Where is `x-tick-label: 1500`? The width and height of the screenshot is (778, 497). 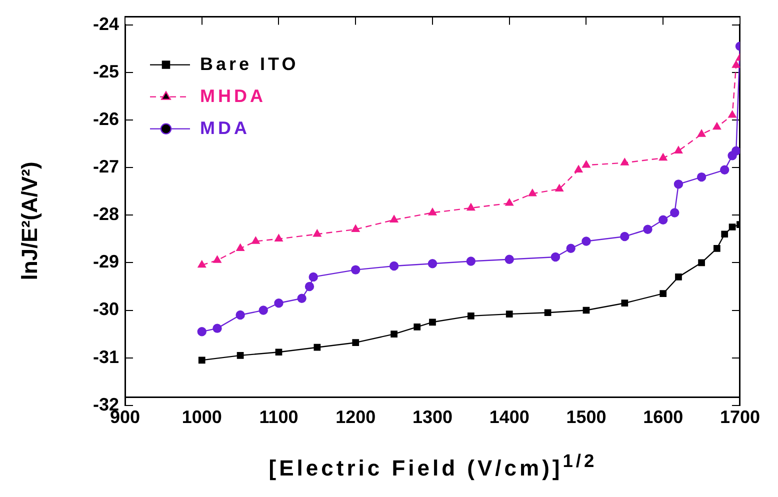
x-tick-label: 1500 is located at coordinates (586, 417).